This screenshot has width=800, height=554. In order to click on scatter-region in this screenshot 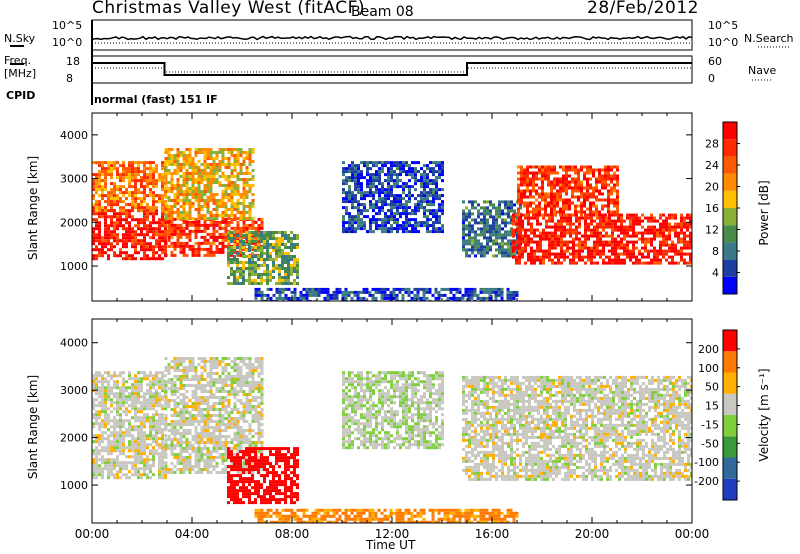, I will do `click(129, 425)`.